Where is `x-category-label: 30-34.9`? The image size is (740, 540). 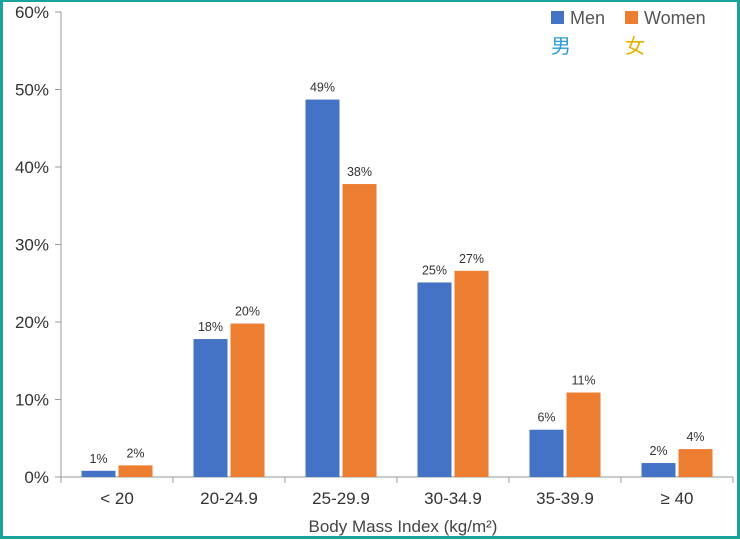 x-category-label: 30-34.9 is located at coordinates (453, 498).